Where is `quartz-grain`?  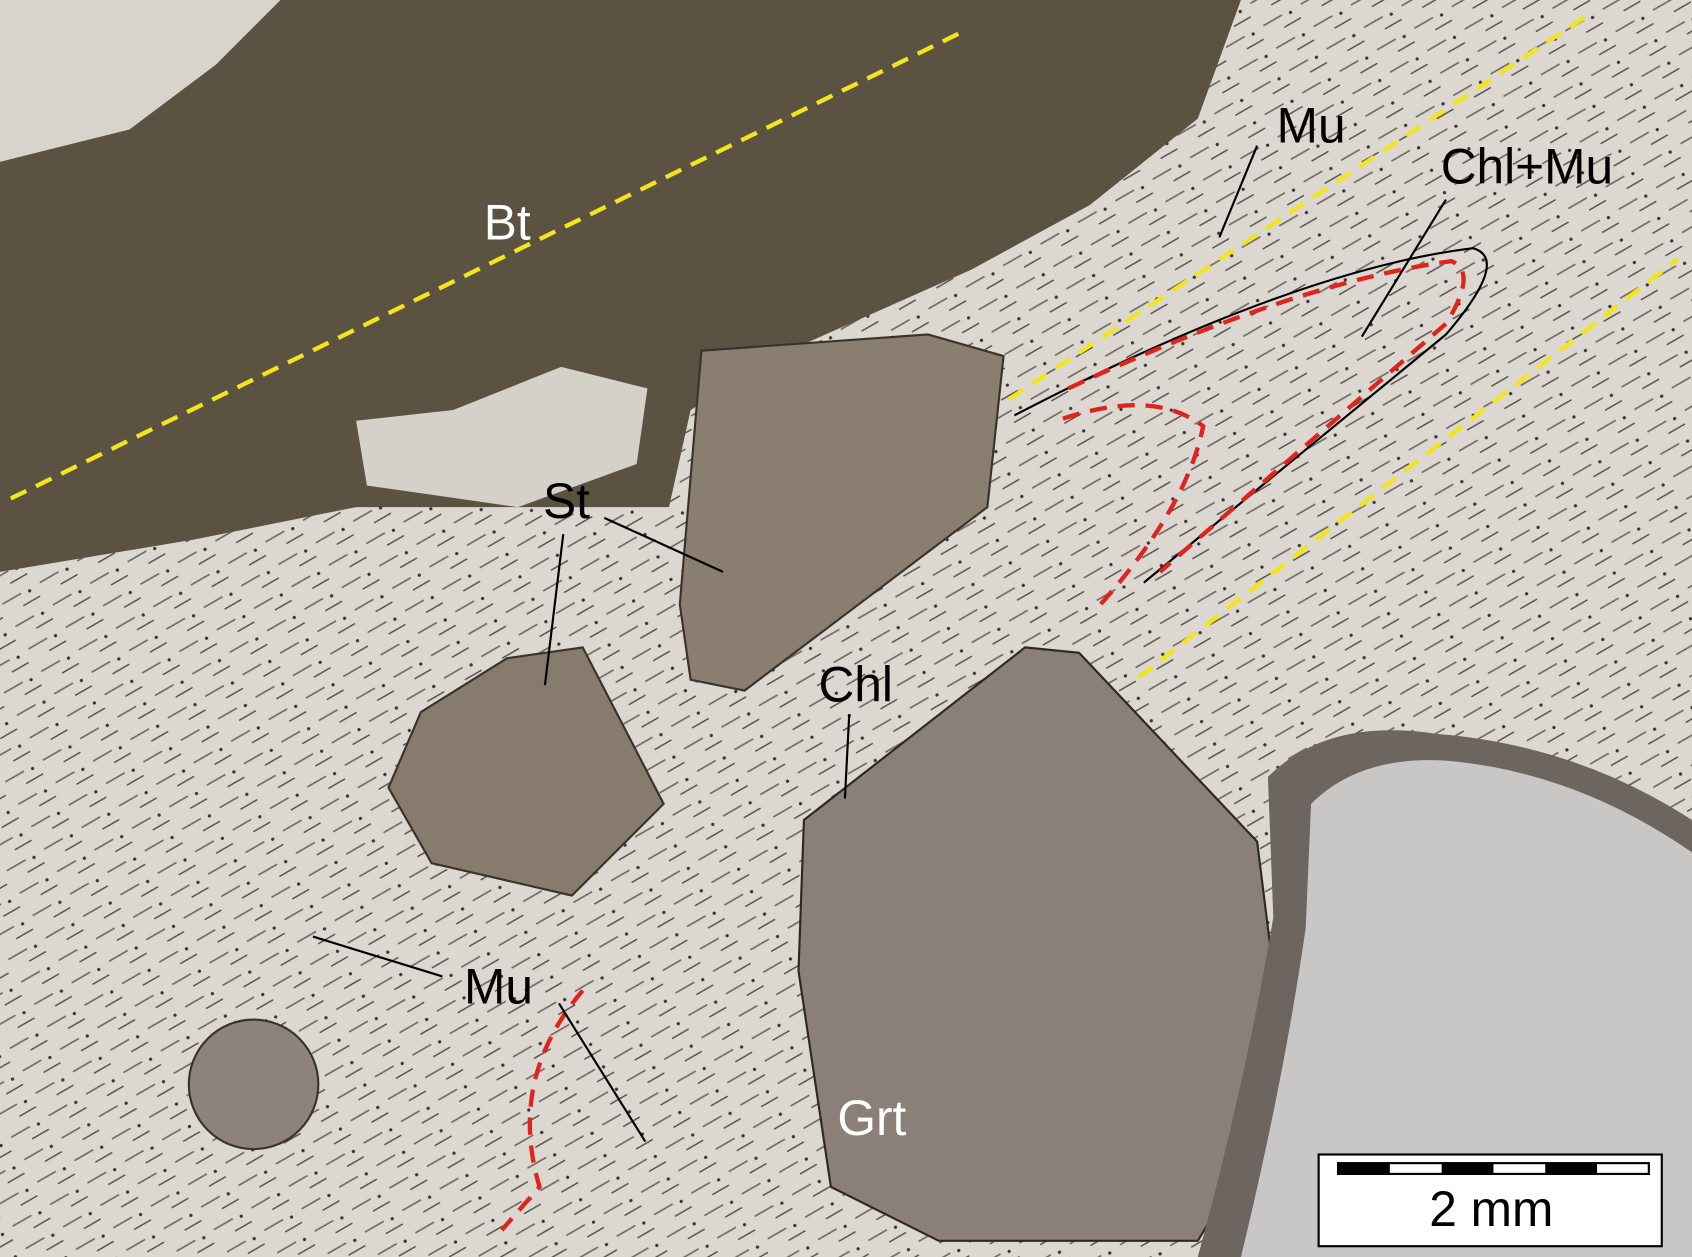 quartz-grain is located at coordinates (1466, 1008).